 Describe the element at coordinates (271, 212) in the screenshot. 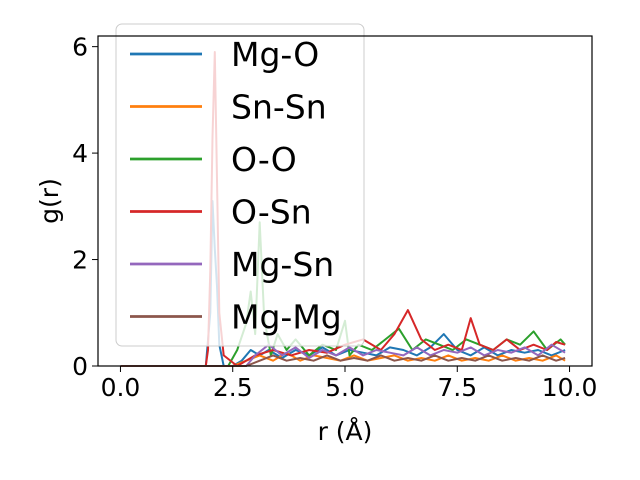

I see `legend-label: O-Sn` at that location.